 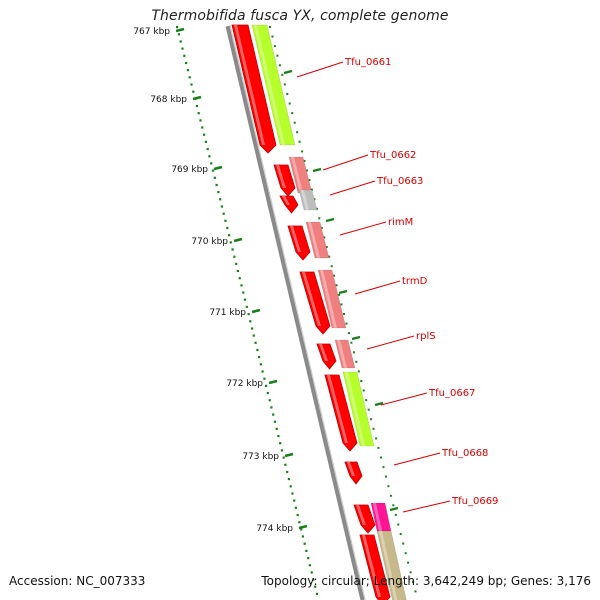 I want to click on scale-tick-label: 774 kbp, so click(x=274, y=529).